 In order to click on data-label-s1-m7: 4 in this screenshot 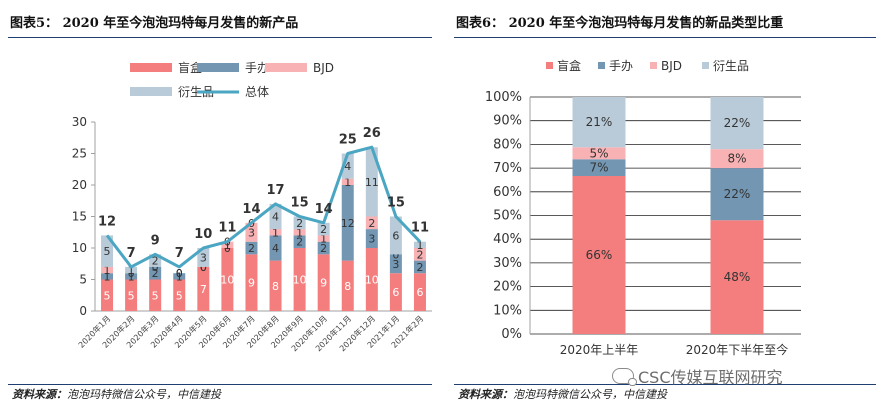, I will do `click(275, 248)`.